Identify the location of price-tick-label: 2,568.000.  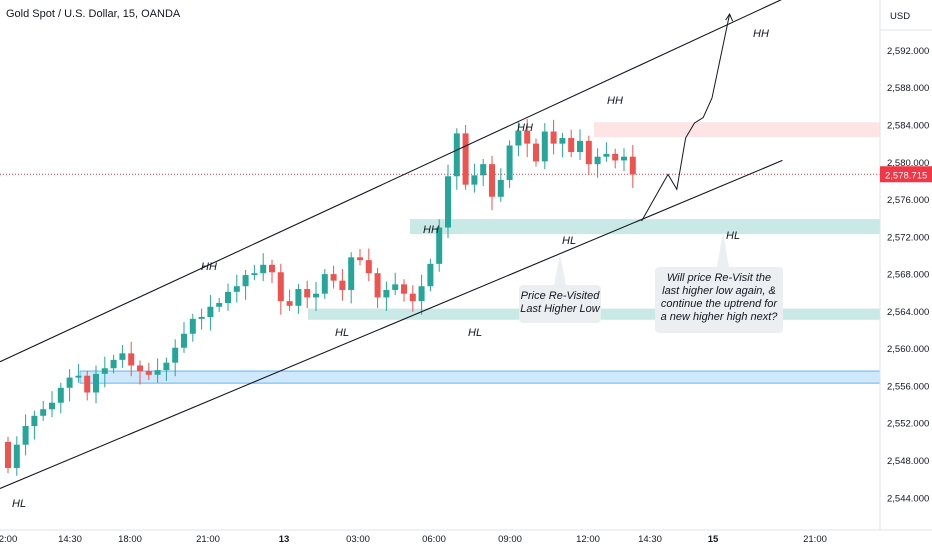
(908, 275).